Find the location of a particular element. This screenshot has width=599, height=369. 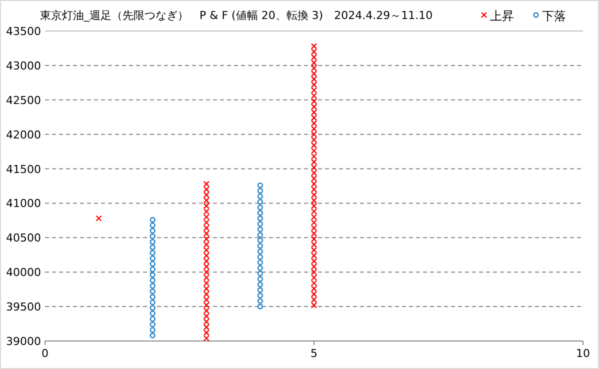

y-tick-label: 41500 is located at coordinates (23, 169).